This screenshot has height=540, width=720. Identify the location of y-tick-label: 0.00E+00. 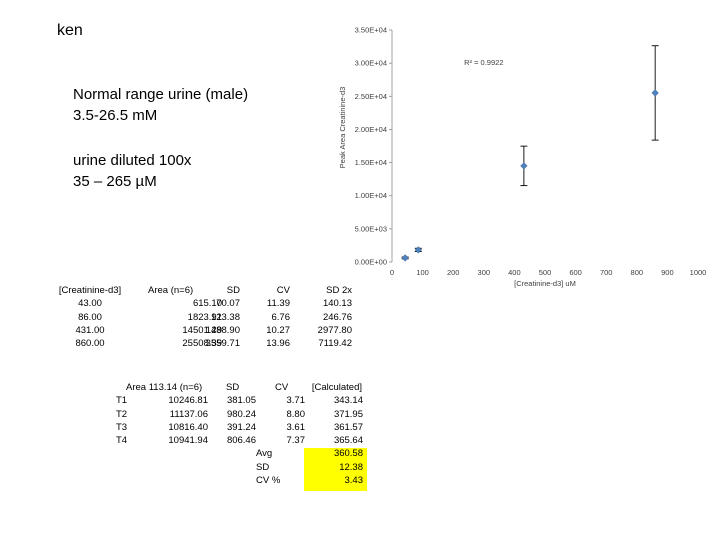
(371, 262).